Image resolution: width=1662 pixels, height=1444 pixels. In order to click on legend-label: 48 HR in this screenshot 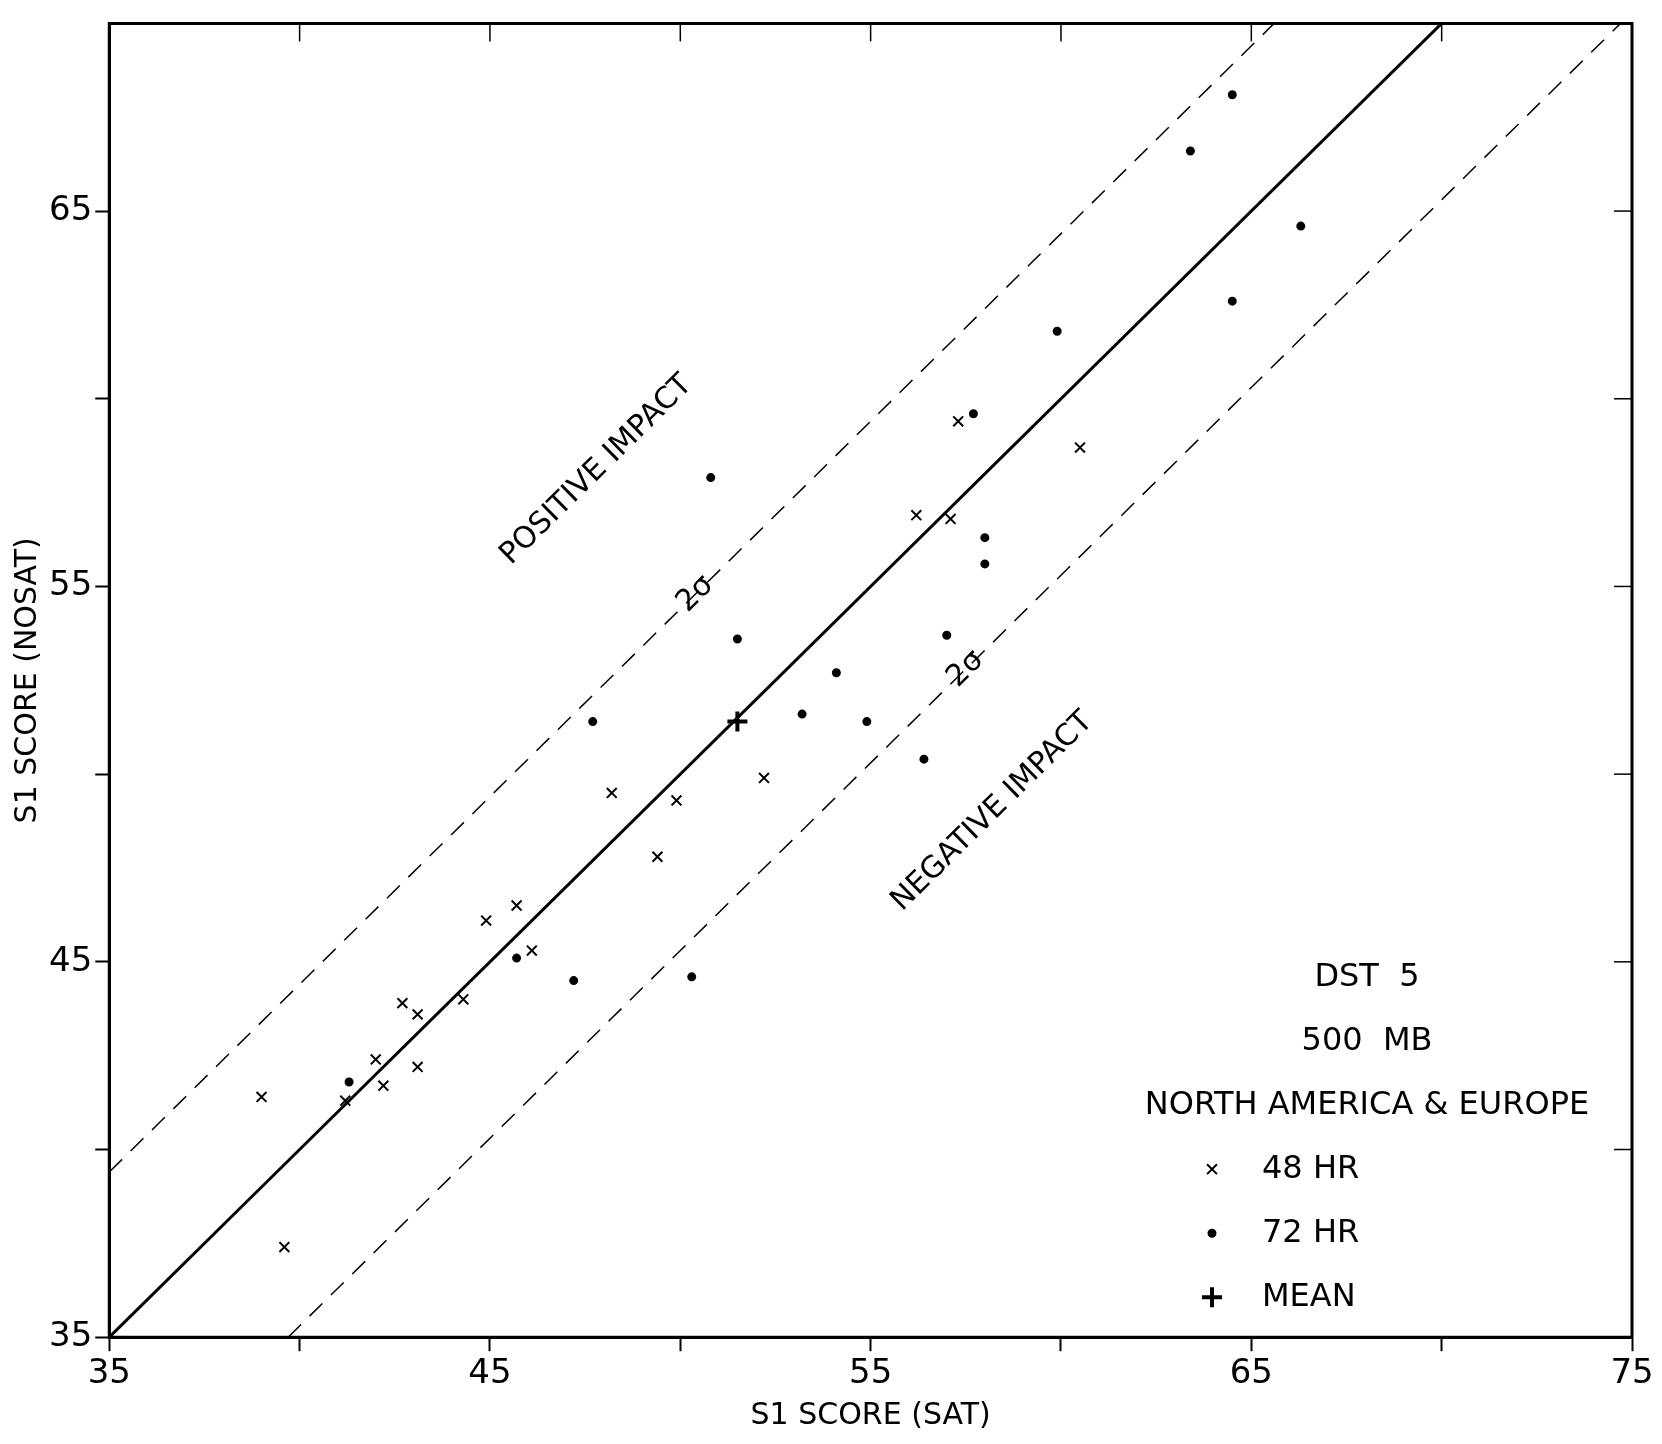, I will do `click(1311, 1166)`.